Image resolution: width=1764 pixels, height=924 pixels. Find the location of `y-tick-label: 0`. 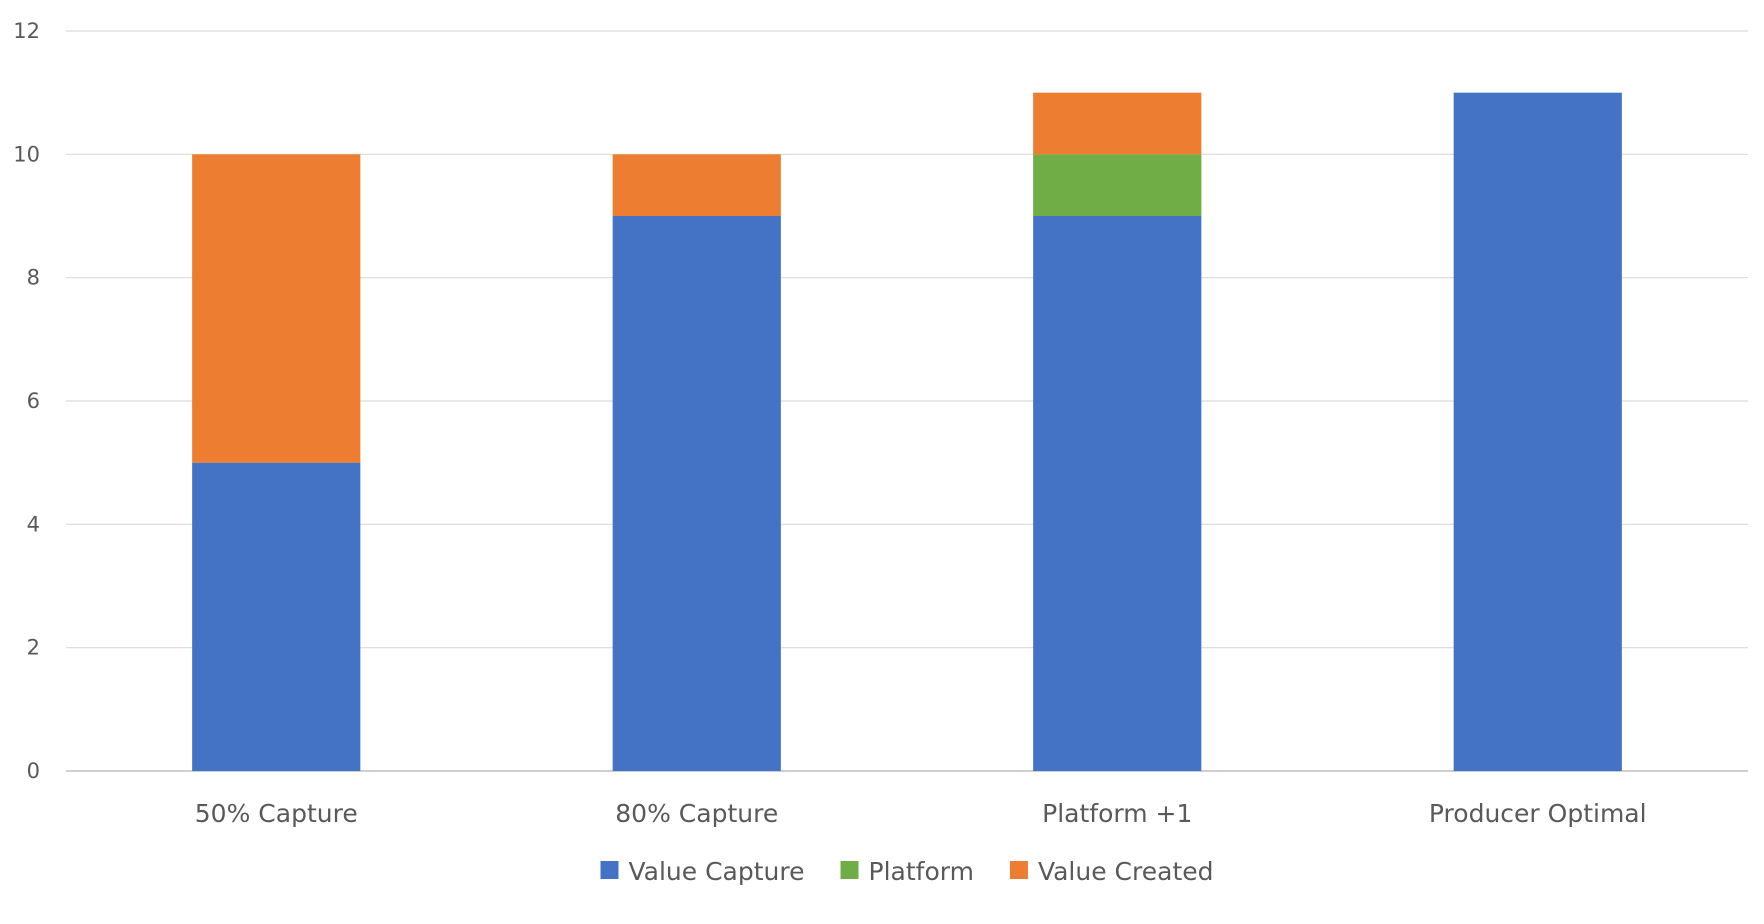

y-tick-label: 0 is located at coordinates (33, 771).